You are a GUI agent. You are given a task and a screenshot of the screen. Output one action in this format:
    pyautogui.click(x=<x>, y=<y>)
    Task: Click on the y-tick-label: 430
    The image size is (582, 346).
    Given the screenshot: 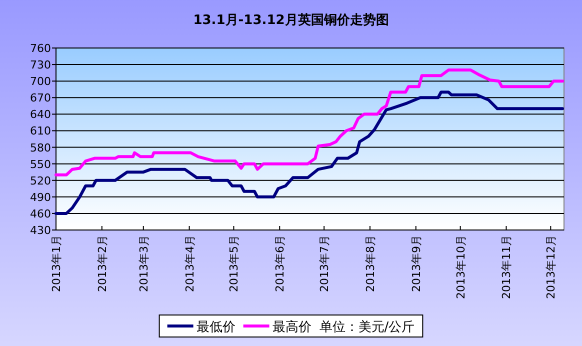 What is the action you would take?
    pyautogui.click(x=40, y=230)
    